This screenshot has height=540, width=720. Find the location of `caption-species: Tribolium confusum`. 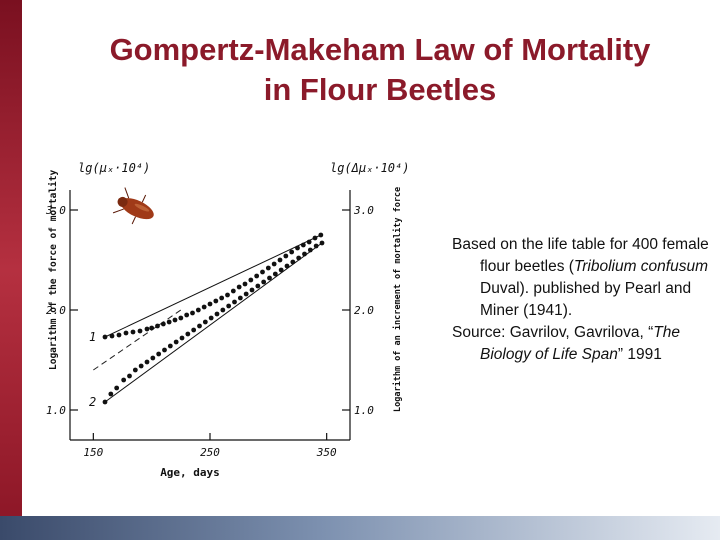

caption-species: Tribolium confusum is located at coordinates (641, 266).